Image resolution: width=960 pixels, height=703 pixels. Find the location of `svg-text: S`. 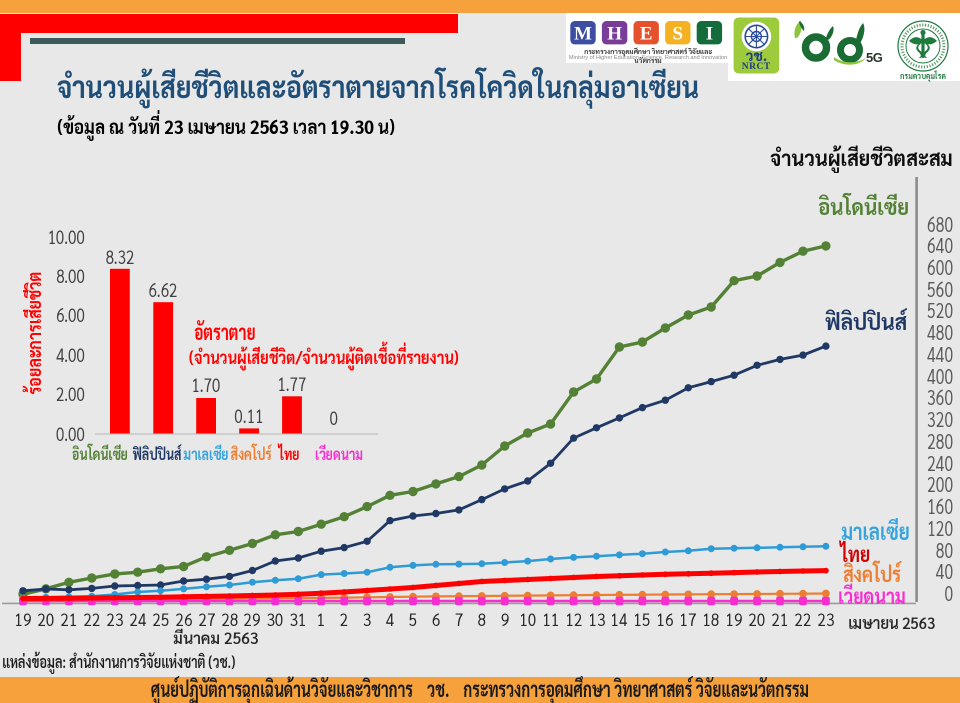

svg-text: S is located at coordinates (678, 34).